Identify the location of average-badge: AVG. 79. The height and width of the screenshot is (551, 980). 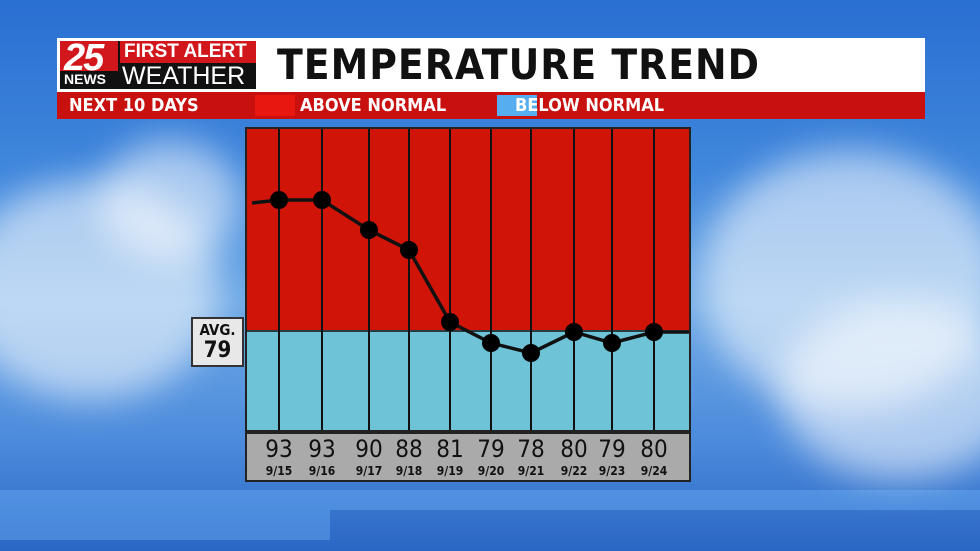
(217, 342).